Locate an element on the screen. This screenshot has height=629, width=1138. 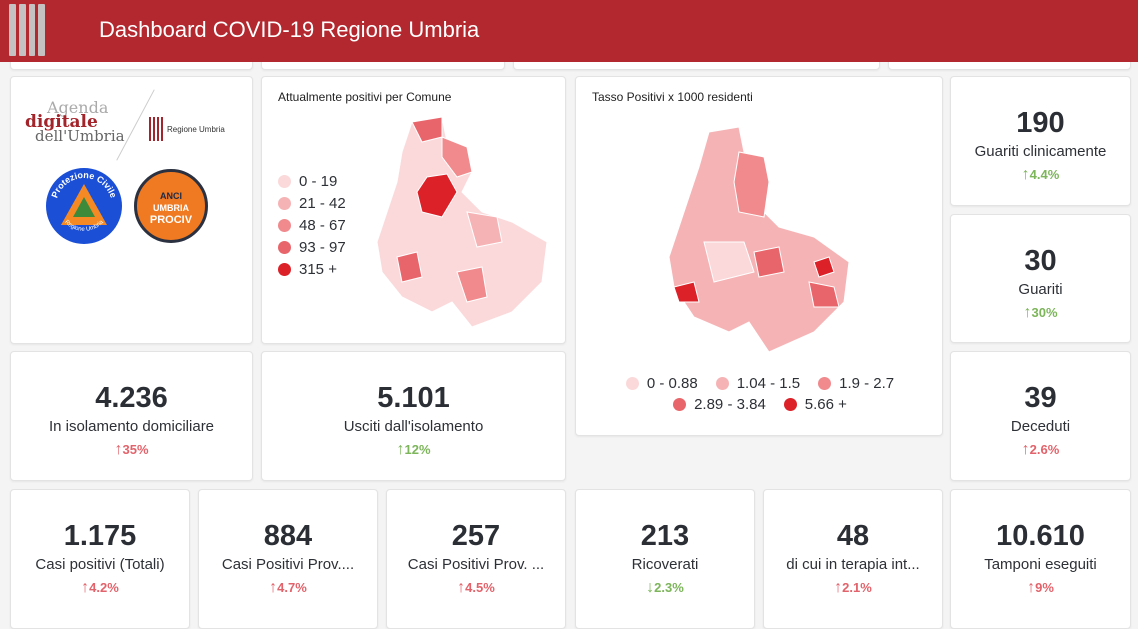
legend-label: 48 - 67 is located at coordinates (322, 225).